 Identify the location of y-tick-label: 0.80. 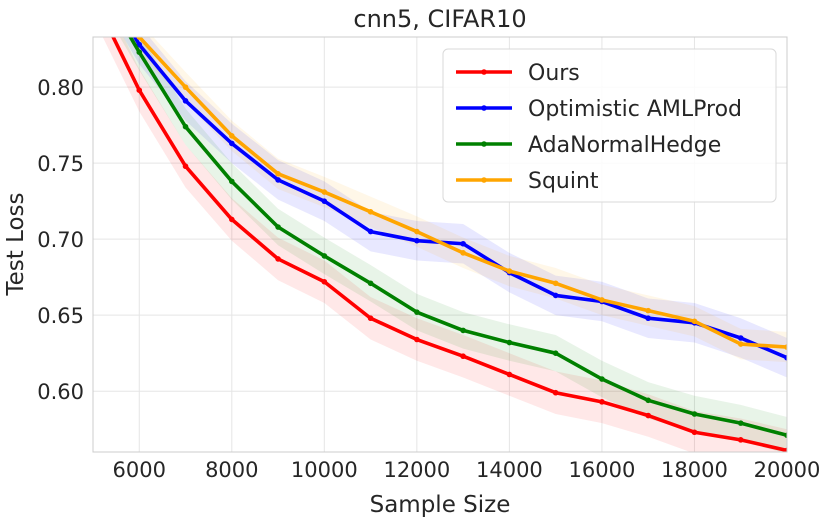
(60, 88).